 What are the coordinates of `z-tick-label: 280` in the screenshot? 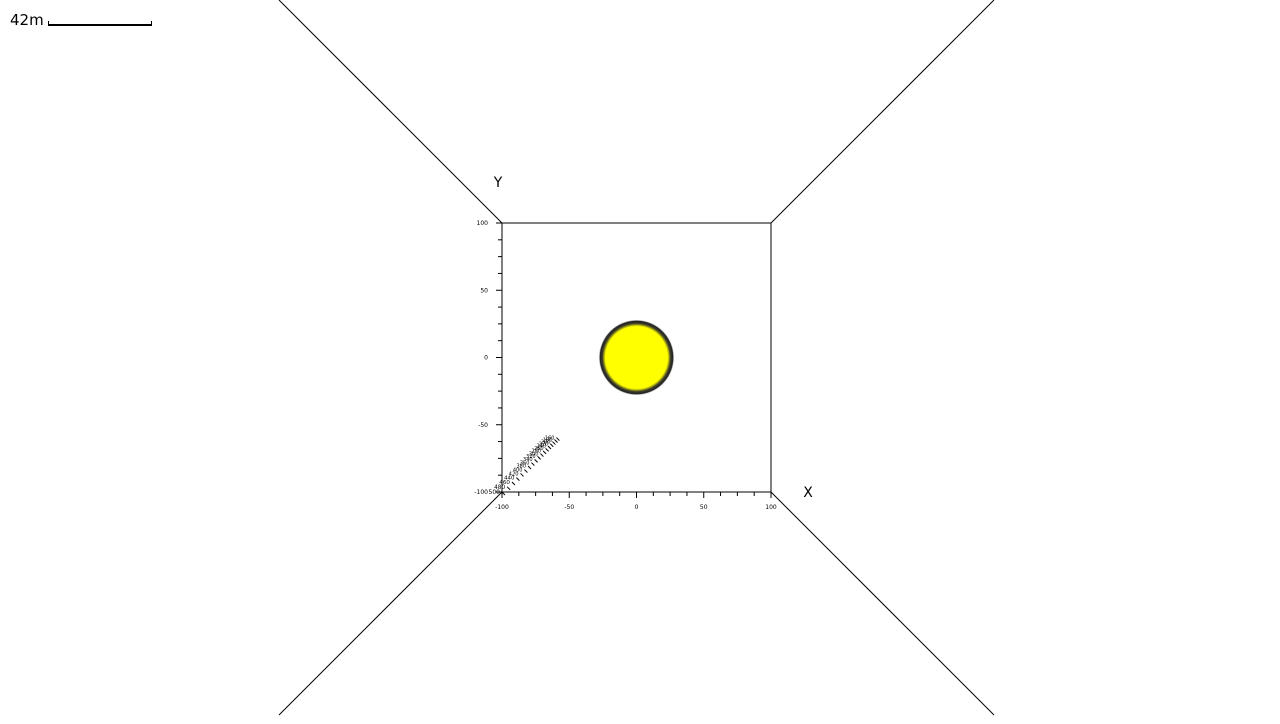 It's located at (537, 452).